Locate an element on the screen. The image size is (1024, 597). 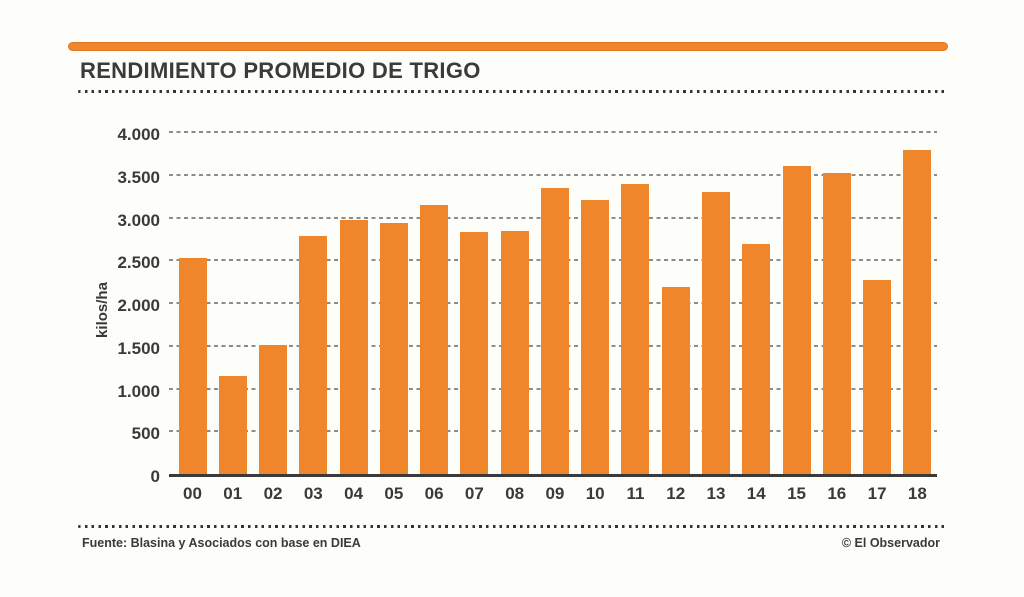
xtick-label-11: 11 is located at coordinates (635, 493).